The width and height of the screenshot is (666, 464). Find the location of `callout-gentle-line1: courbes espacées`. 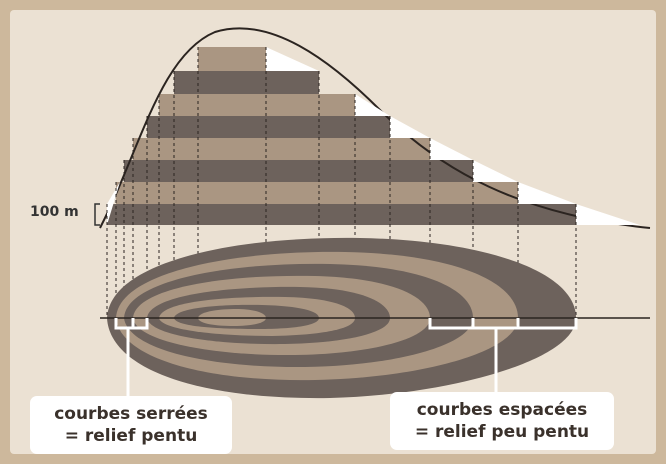

callout-gentle-line1: courbes espacées is located at coordinates (502, 410).